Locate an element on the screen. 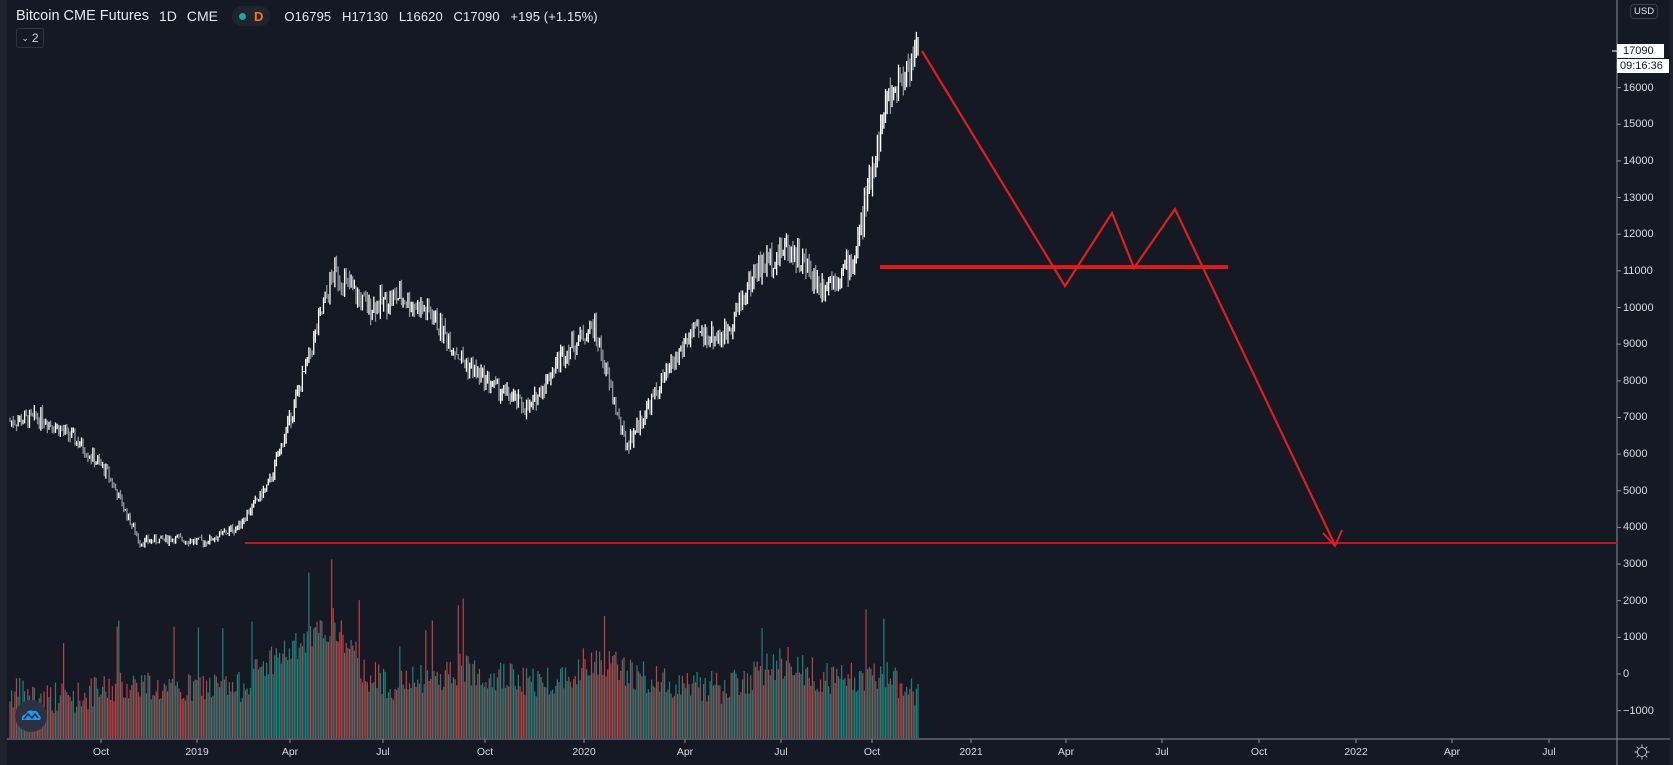 The image size is (1673, 765). price-tick-label: 11000 is located at coordinates (1638, 270).